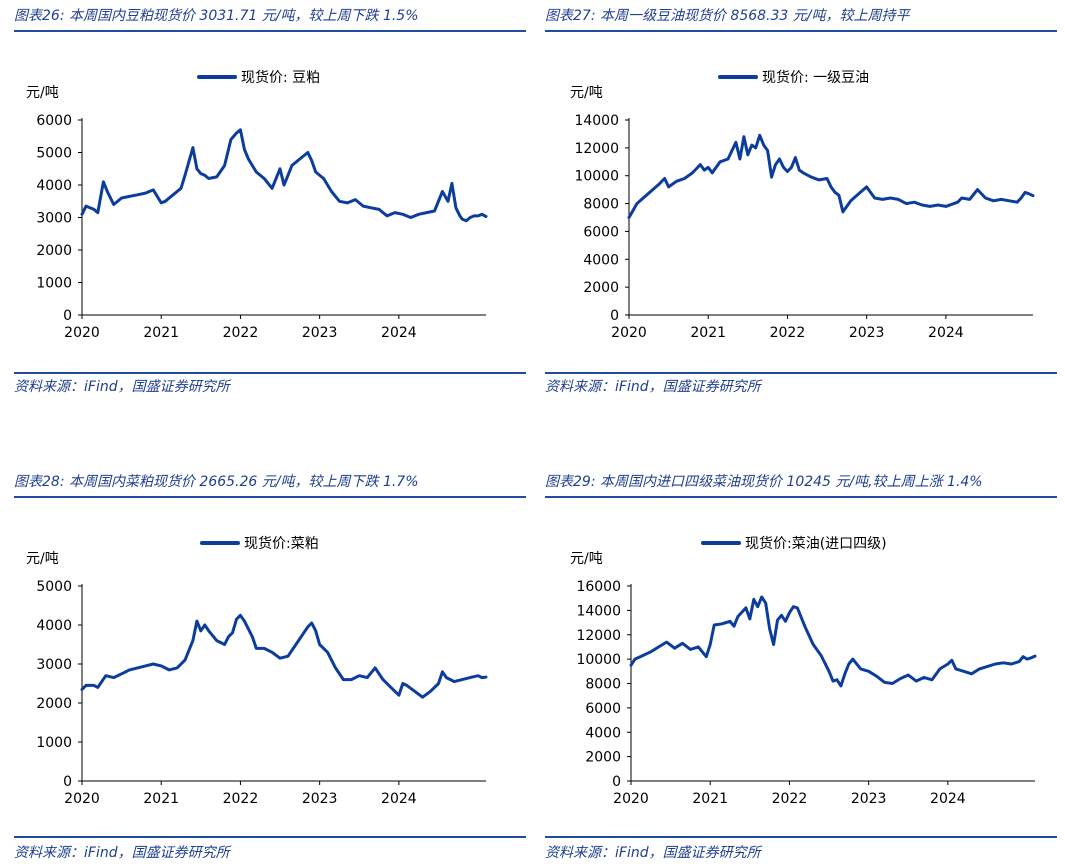 The height and width of the screenshot is (864, 1065). I want to click on legend-label: 现货价:菜油(进口四级), so click(816, 543).